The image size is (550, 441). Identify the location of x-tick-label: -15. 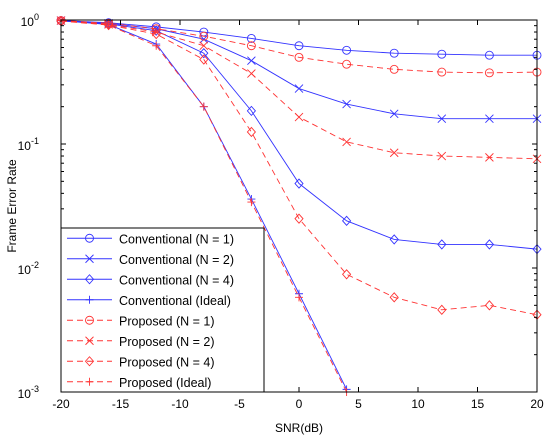
(121, 404).